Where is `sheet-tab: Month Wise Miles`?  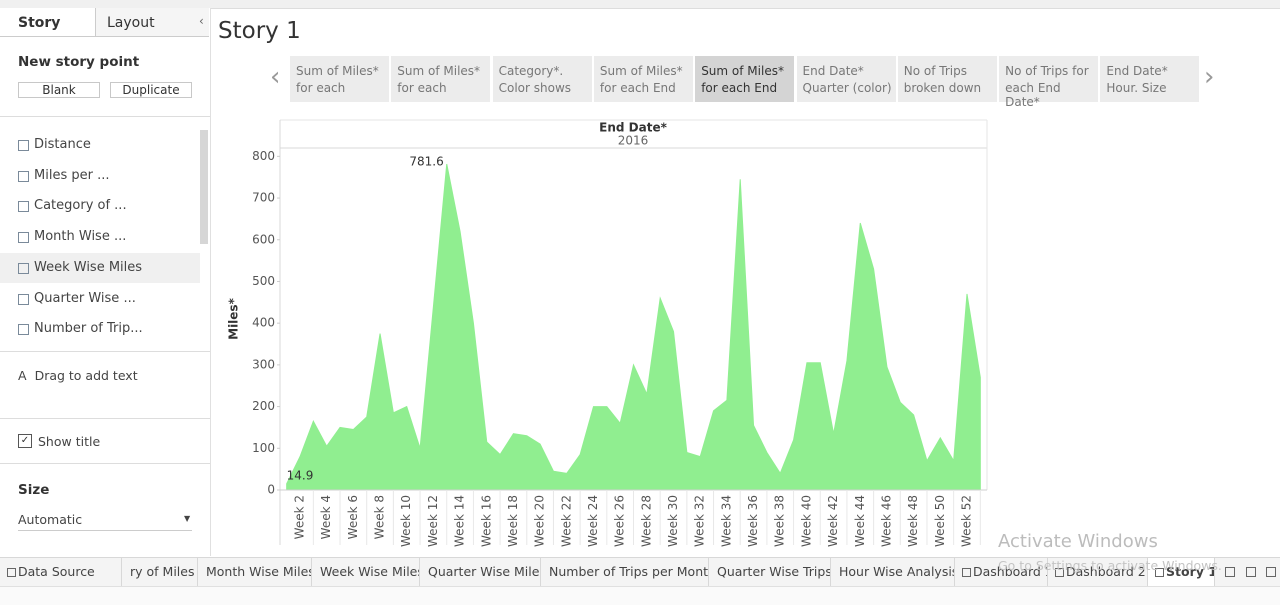 sheet-tab: Month Wise Miles is located at coordinates (255, 572).